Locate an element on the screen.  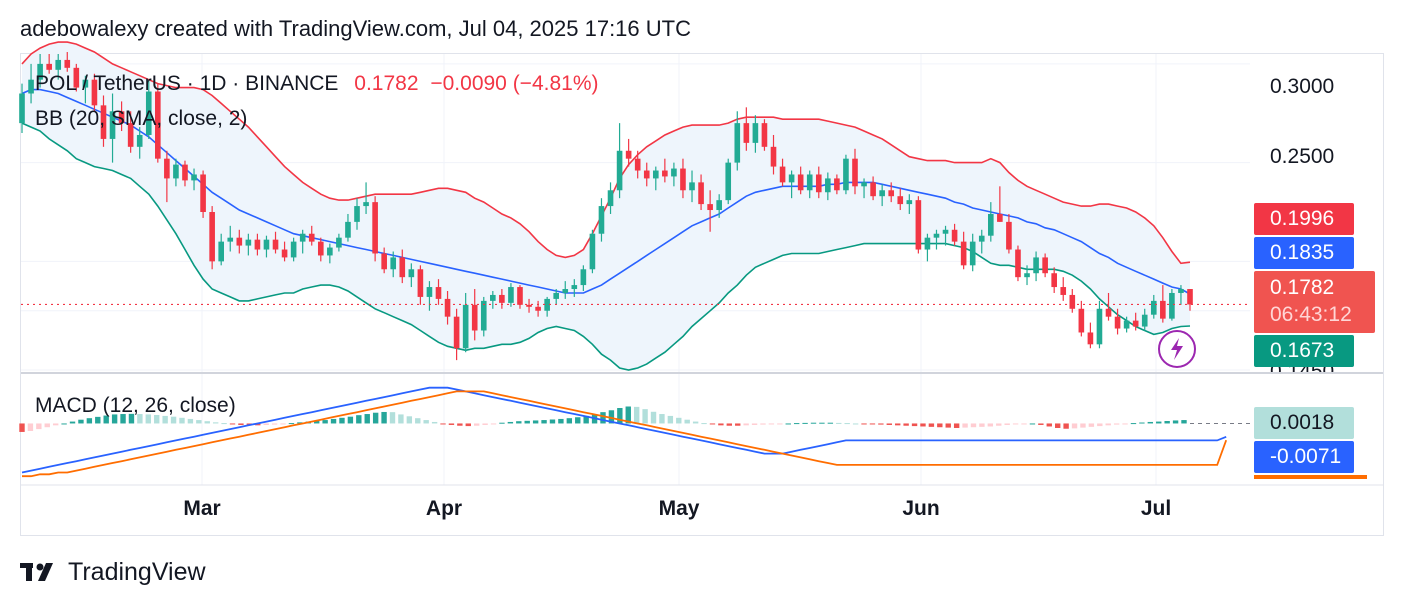
macd-line is located at coordinates (624, 430).